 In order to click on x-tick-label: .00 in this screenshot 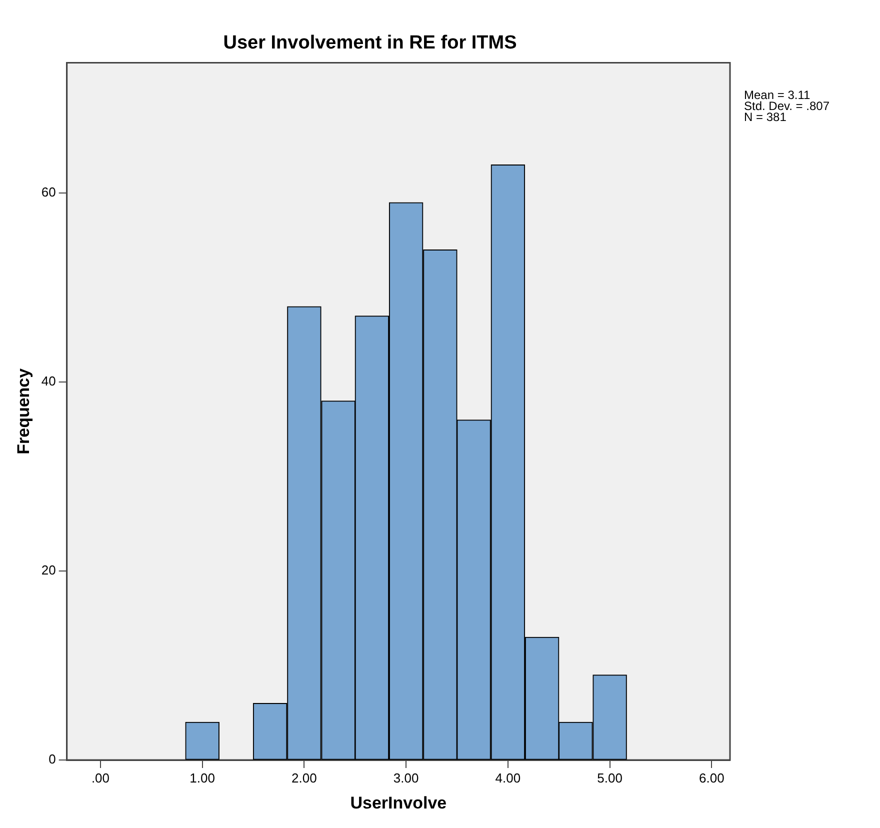, I will do `click(100, 778)`.